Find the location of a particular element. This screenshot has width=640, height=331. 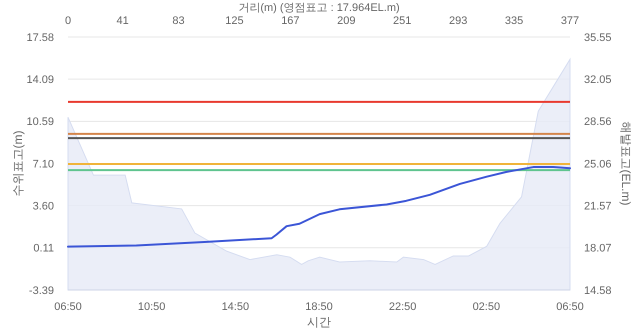

y2-tick-label: 28.56 is located at coordinates (598, 122).